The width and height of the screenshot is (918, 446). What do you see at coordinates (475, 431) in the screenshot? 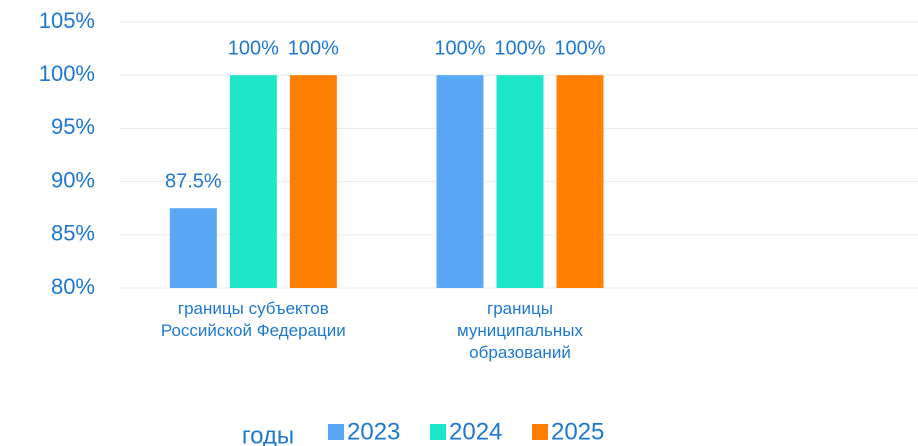
I see `legend-label: 2024` at bounding box center [475, 431].